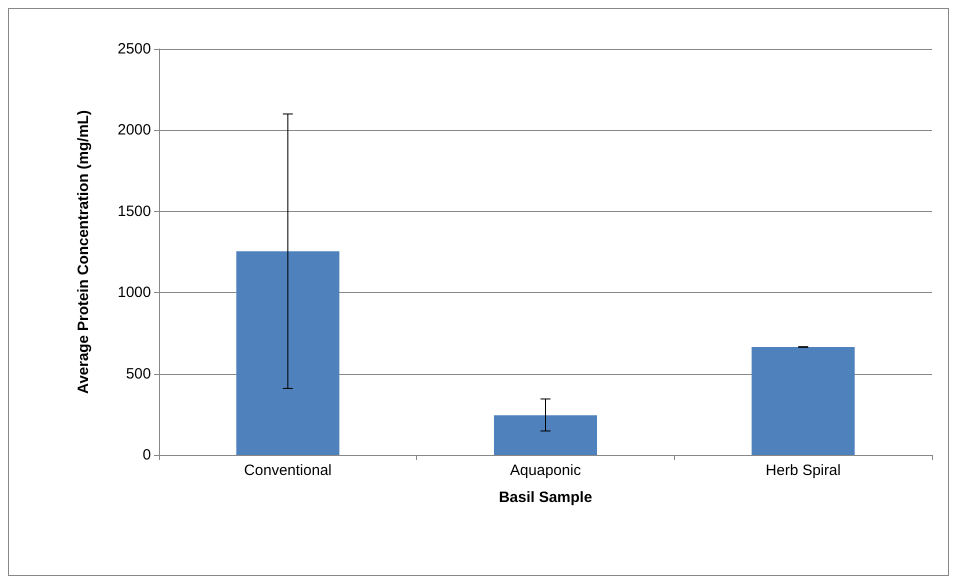 The height and width of the screenshot is (584, 957). I want to click on y-tick-label: 1000, so click(134, 293).